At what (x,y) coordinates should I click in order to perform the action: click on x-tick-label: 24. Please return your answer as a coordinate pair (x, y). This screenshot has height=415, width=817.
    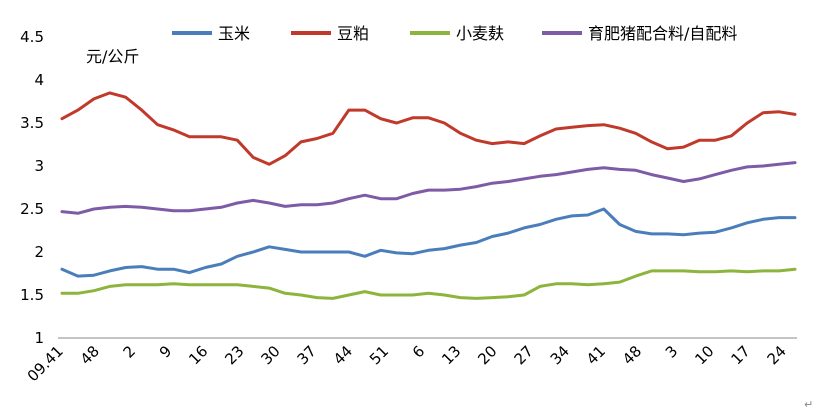
    Looking at the image, I should click on (777, 355).